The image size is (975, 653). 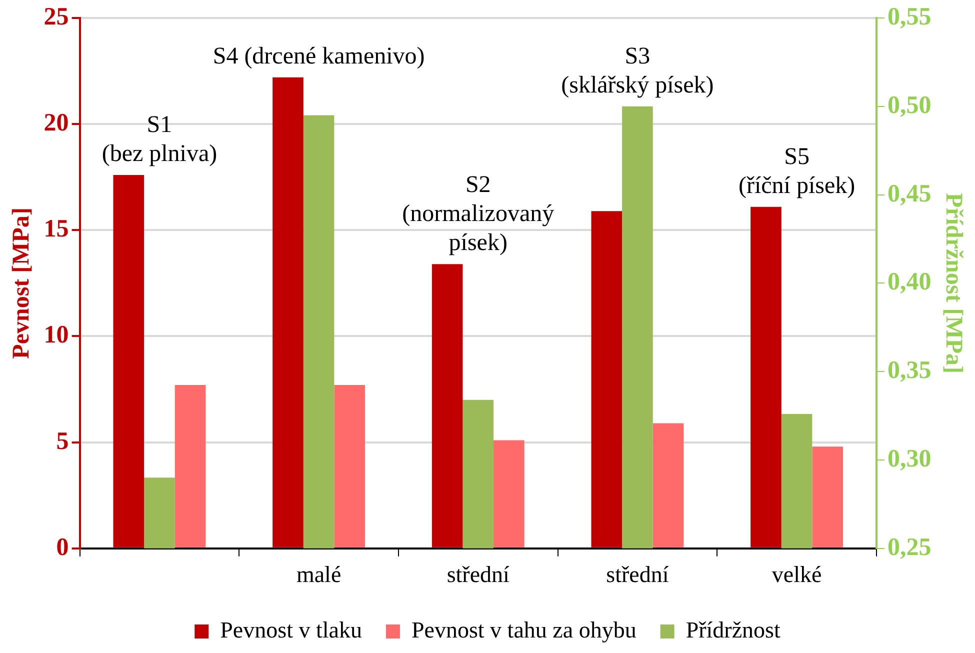 I want to click on y2-tick-label: 0,50, so click(x=909, y=105).